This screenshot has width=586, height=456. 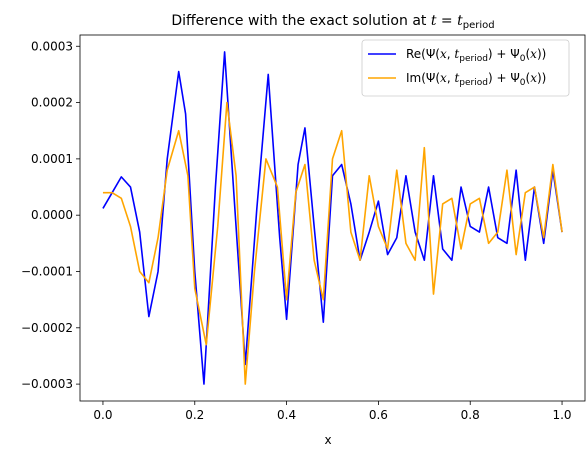 I want to click on y-tick-label: −0.0003, so click(x=47, y=384).